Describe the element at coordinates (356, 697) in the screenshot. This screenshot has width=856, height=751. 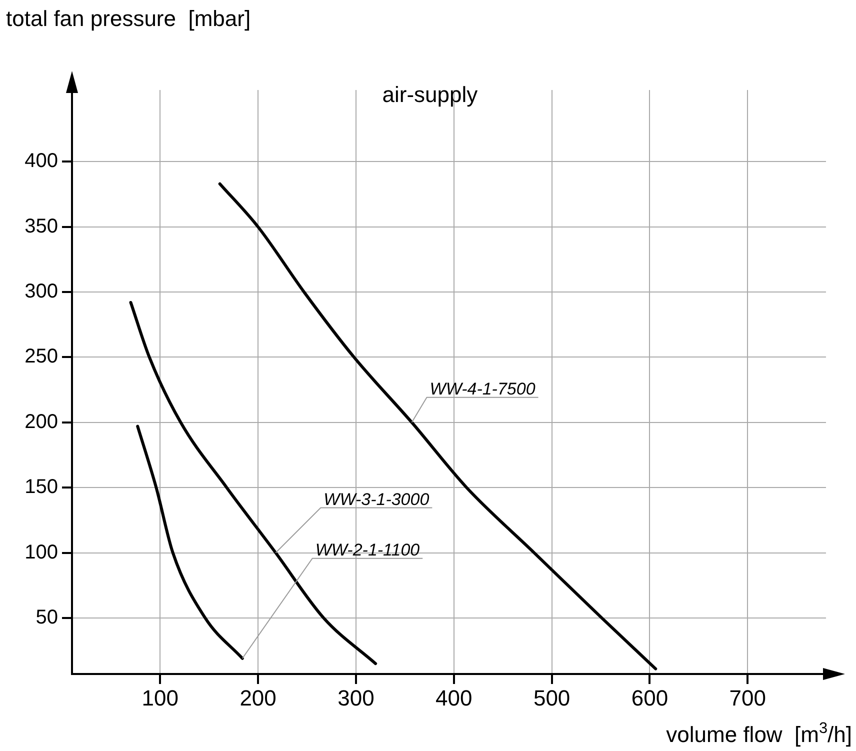
I see `x-tick-label: 300` at that location.